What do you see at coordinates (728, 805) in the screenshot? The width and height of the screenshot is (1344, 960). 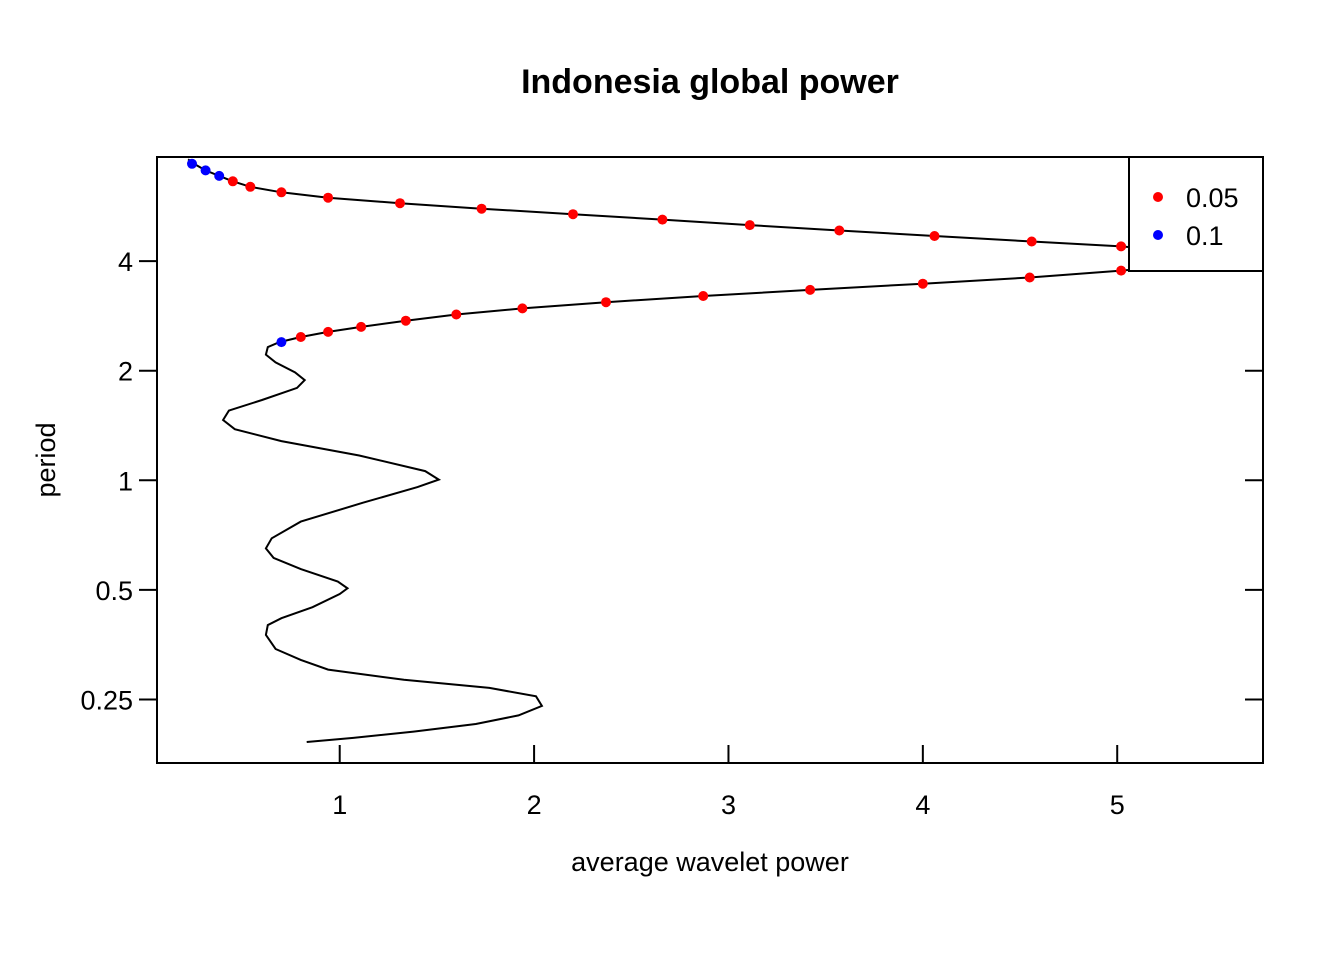 I see `x-tick-label-2: 3` at bounding box center [728, 805].